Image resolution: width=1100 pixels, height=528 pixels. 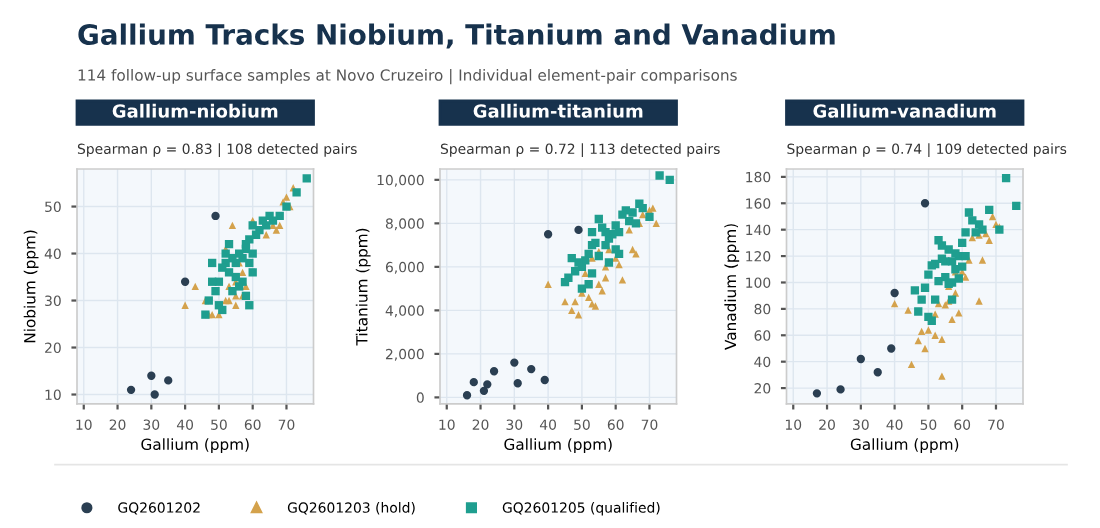 I want to click on chart-title: Gallium-titanium, so click(x=558, y=110).